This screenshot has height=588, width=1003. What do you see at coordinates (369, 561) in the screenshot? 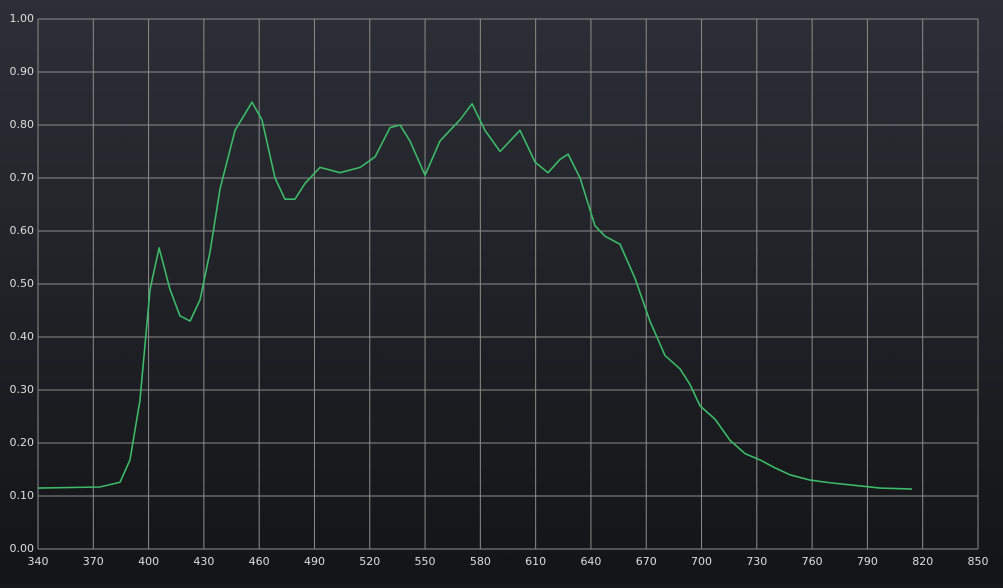
I see `x-tick-label: 520` at bounding box center [369, 561].